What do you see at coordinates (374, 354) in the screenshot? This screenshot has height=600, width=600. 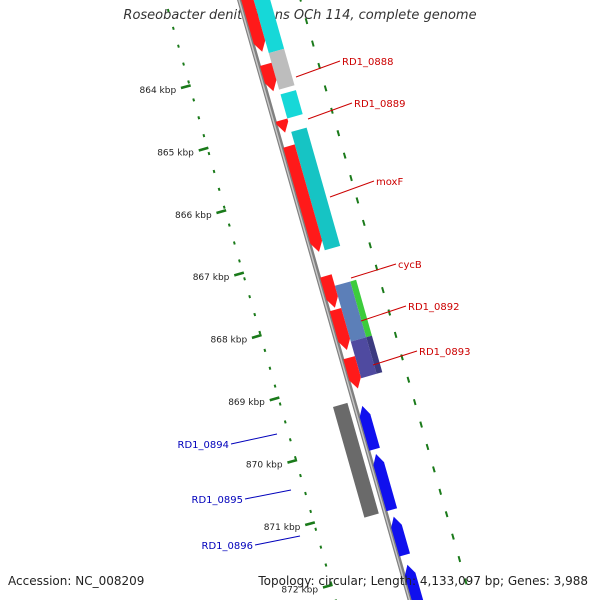 I see `cog-bar-darkpurple` at bounding box center [374, 354].